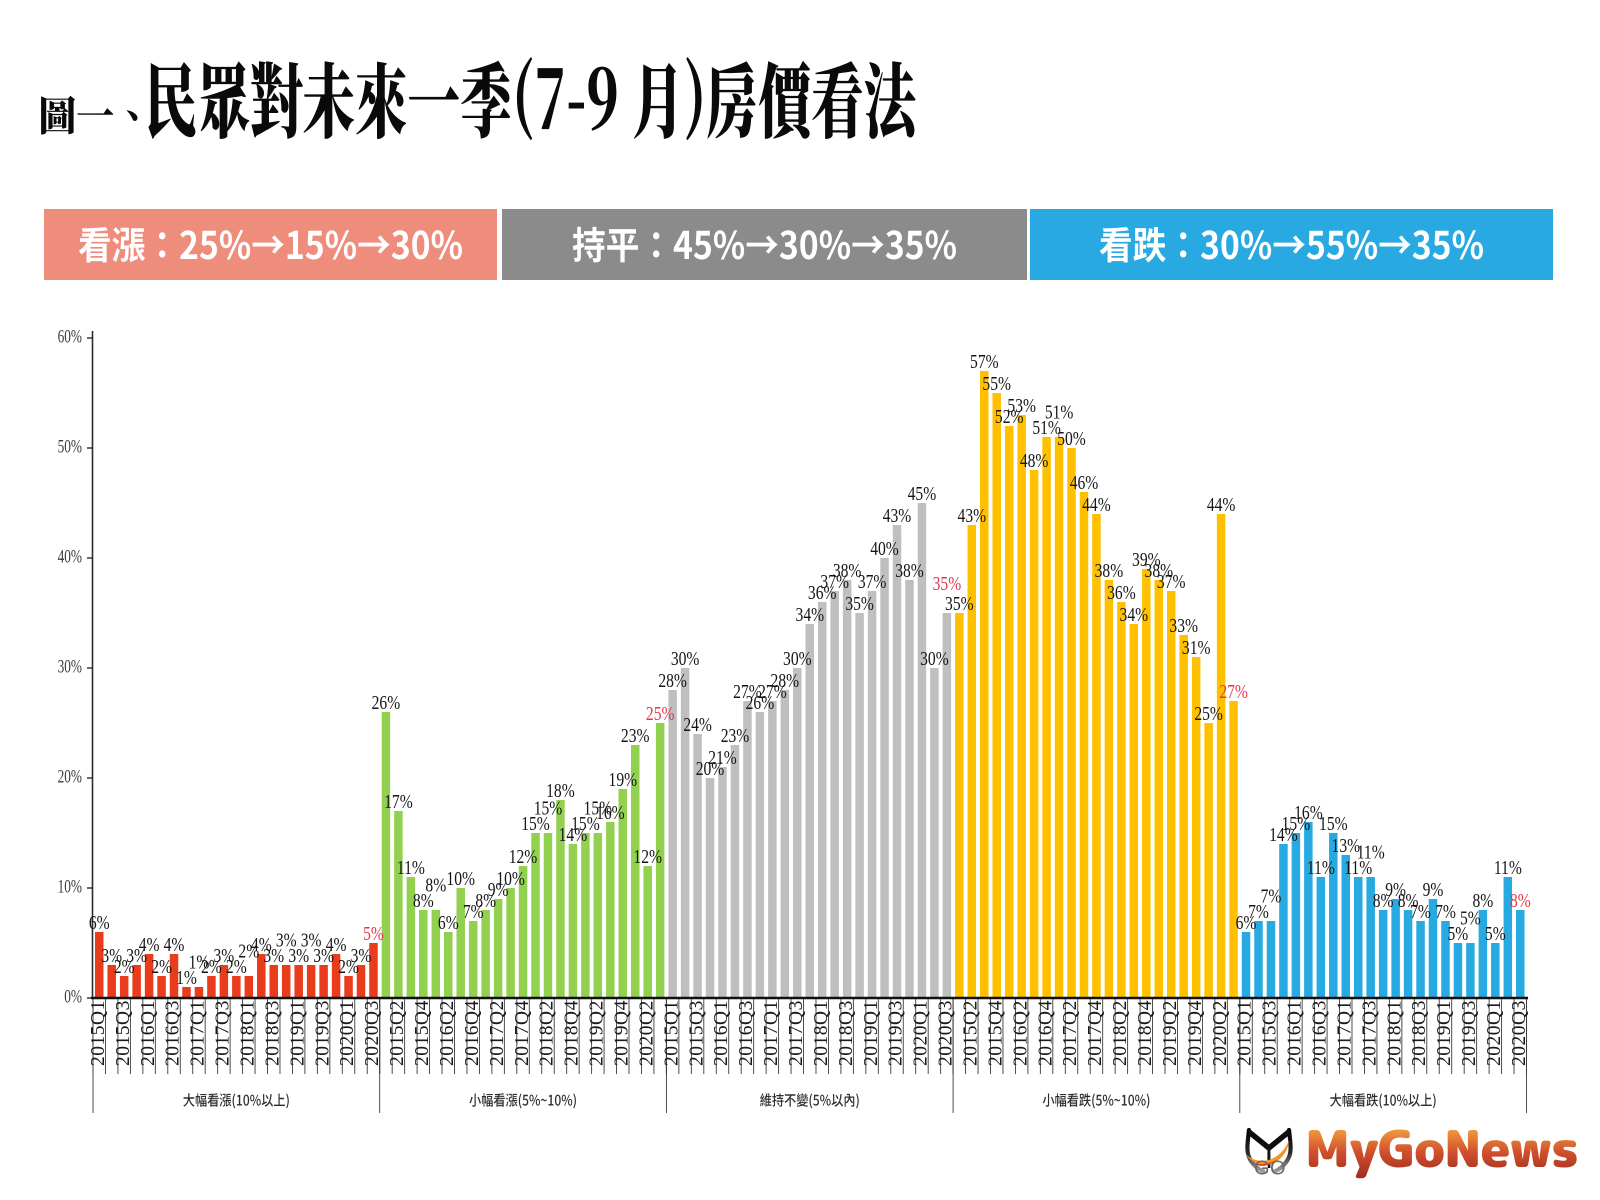  Describe the element at coordinates (785, 680) in the screenshot. I see `svg-text: 28%` at that location.